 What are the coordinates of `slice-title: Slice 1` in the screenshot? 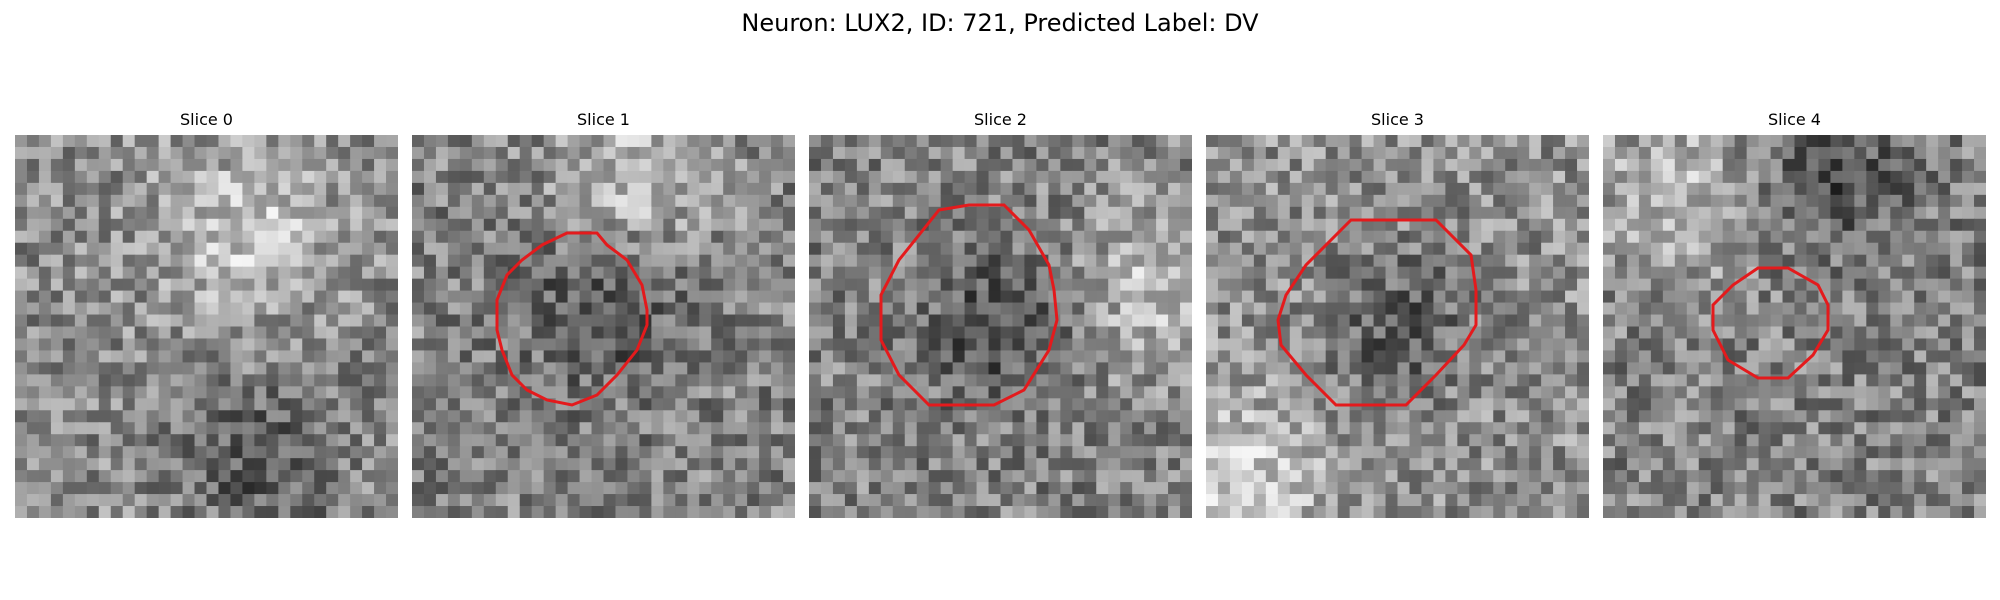 It's located at (603, 119).